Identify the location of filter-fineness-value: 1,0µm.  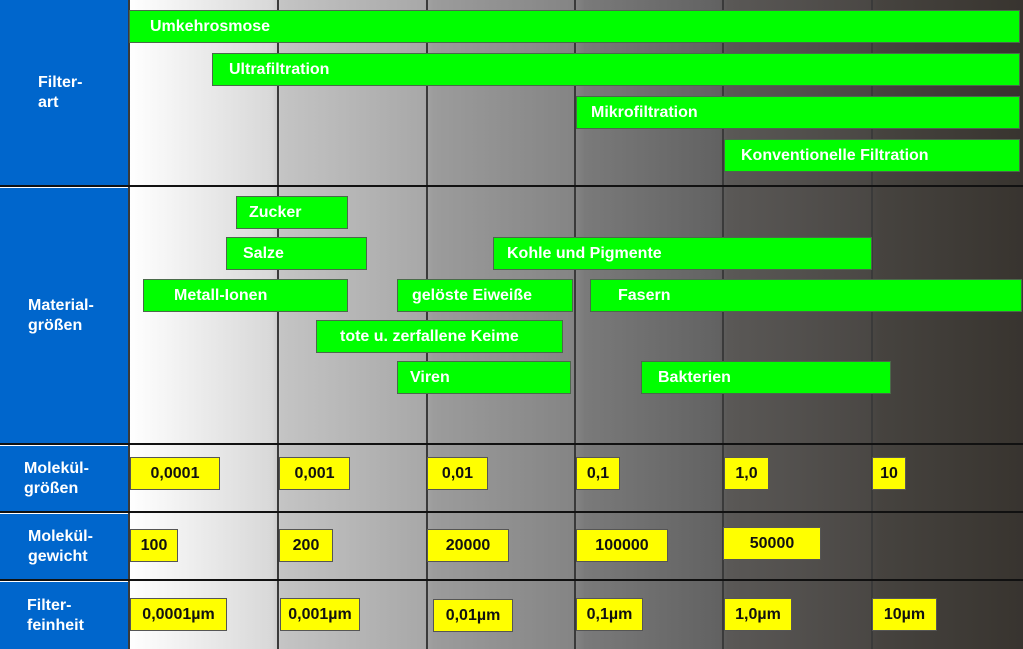
(758, 614).